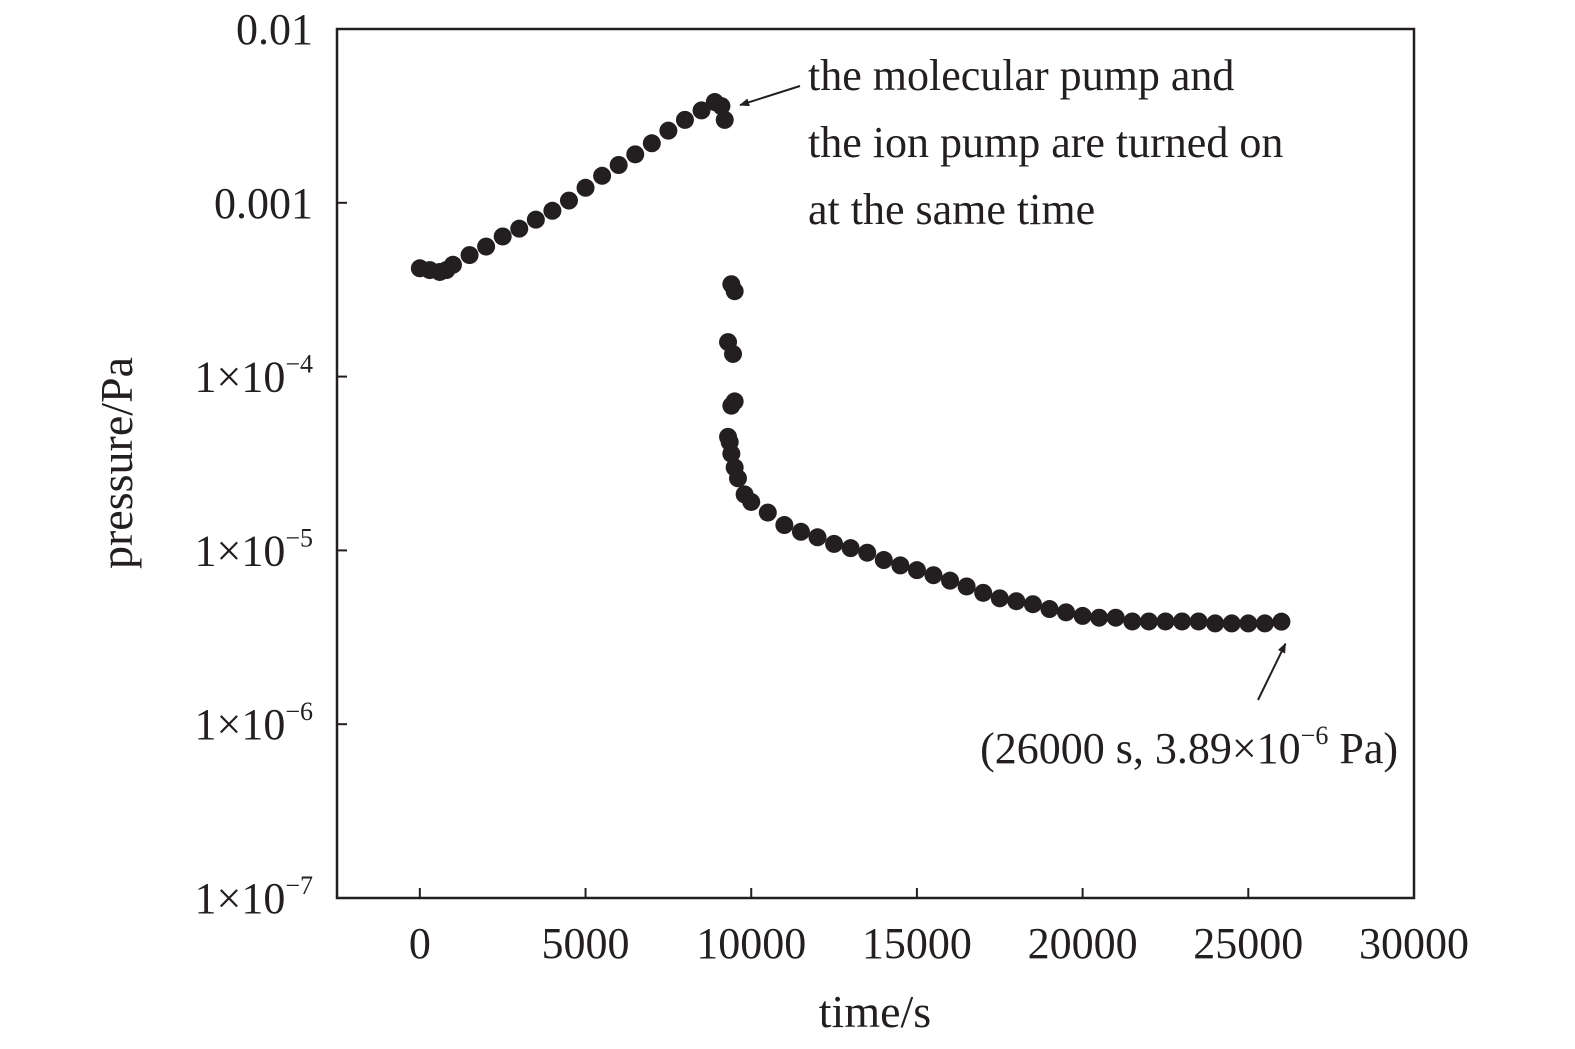 The height and width of the screenshot is (1049, 1575). Describe the element at coordinates (254, 897) in the screenshot. I see `y-tick-label: 1×10⁻⁷` at that location.